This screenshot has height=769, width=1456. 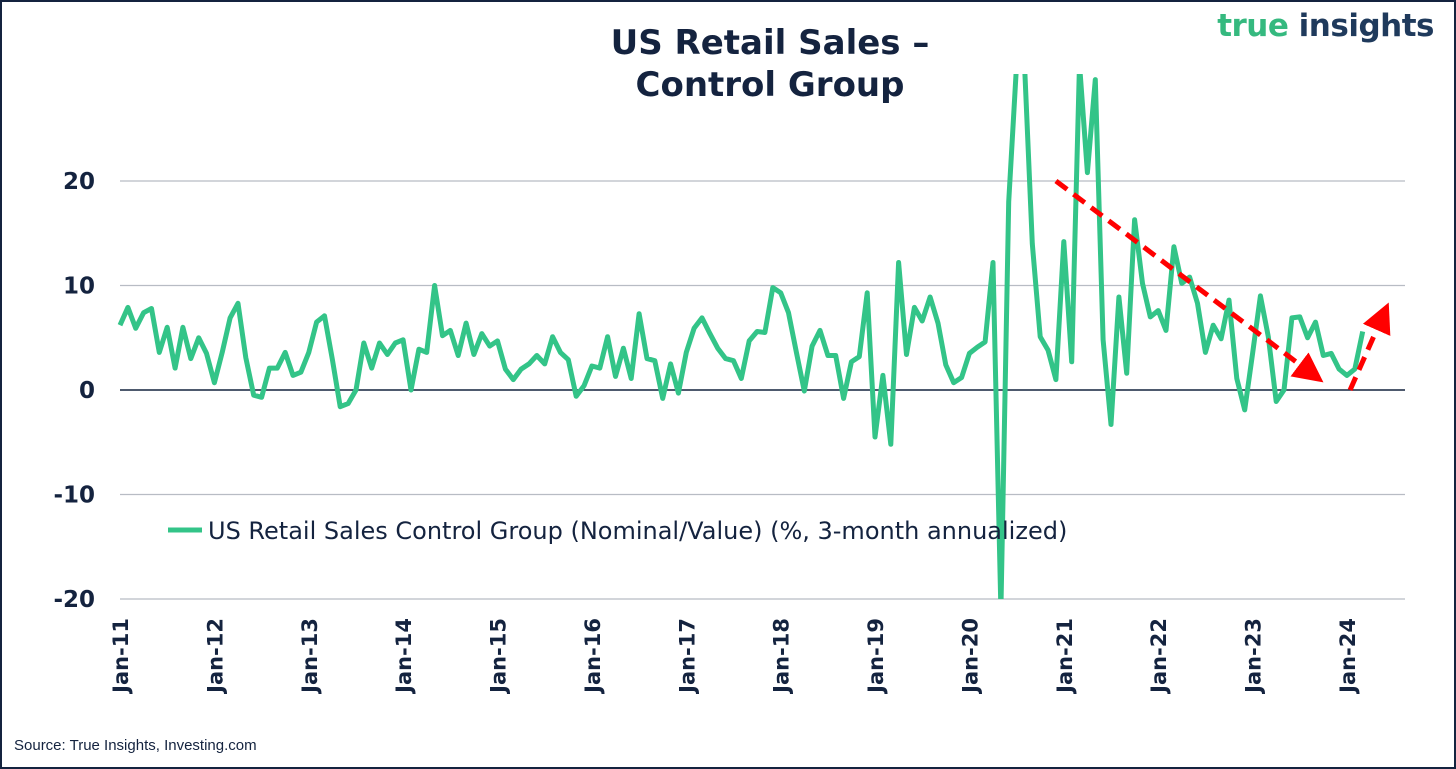 I want to click on x-tick-label: Jan-15, so click(x=499, y=656).